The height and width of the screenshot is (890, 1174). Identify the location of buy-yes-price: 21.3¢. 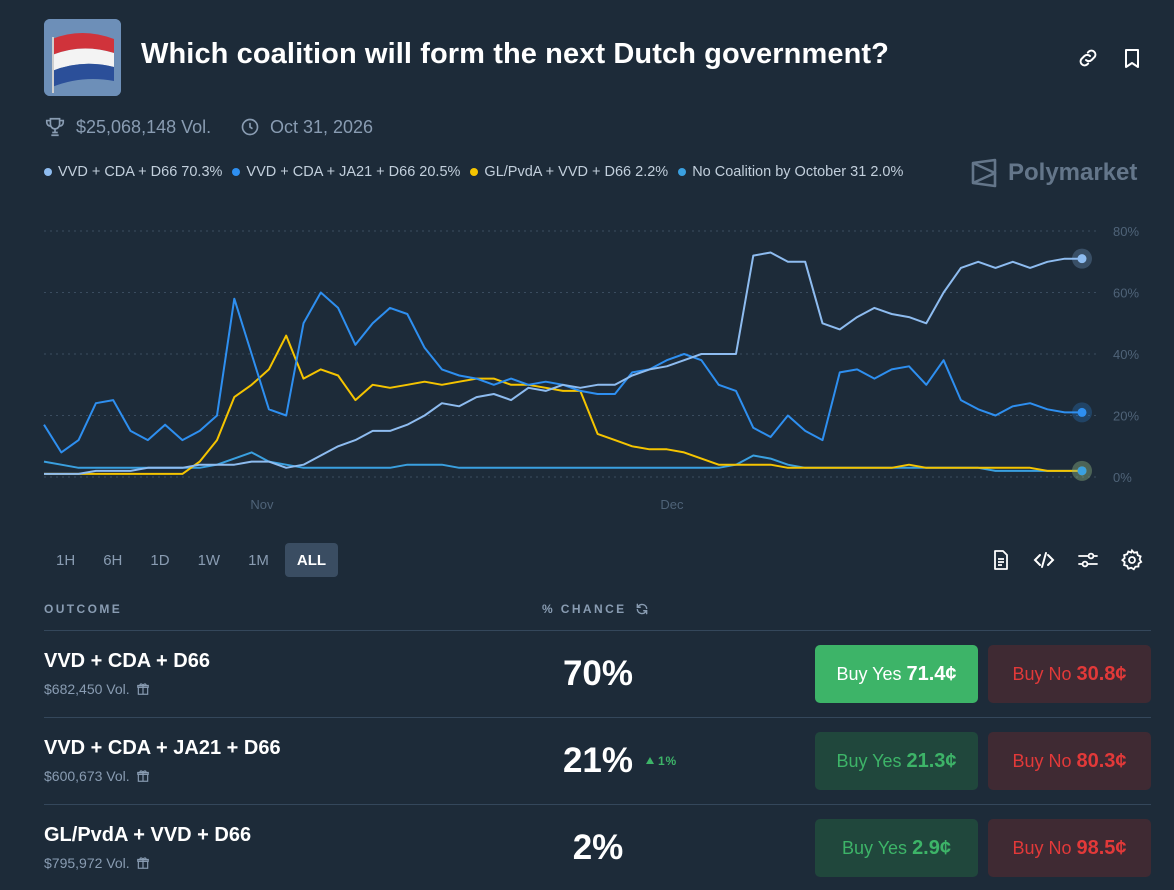
(931, 760).